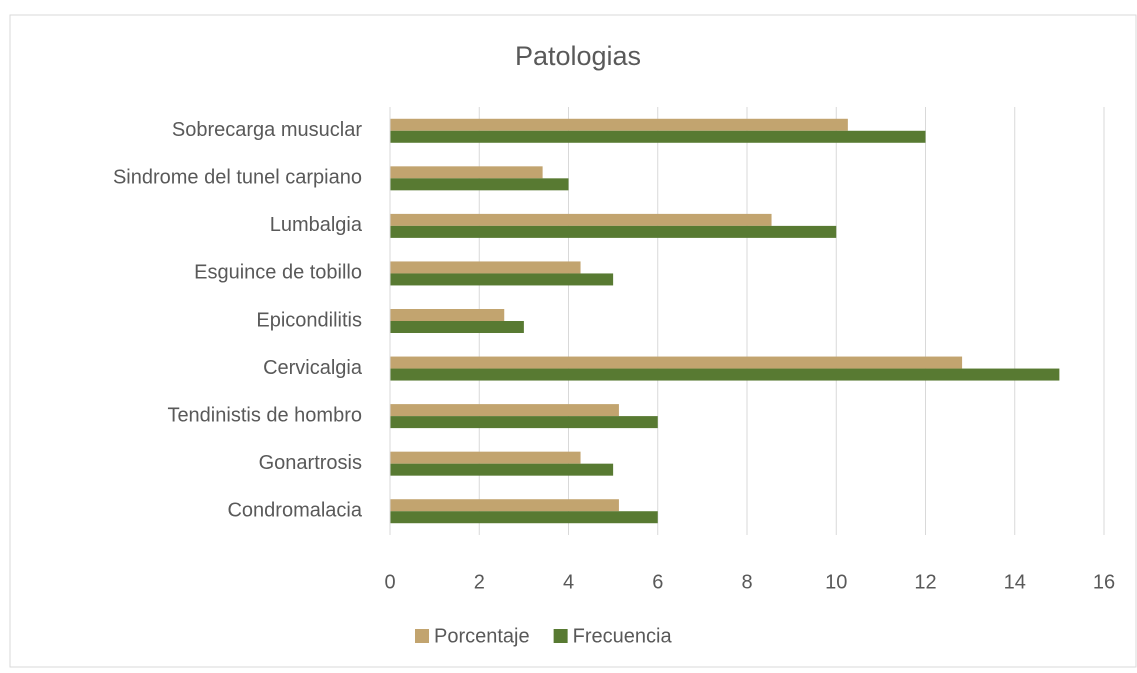 This screenshot has width=1137, height=673. Describe the element at coordinates (746, 582) in the screenshot. I see `x-tick-label: 8` at that location.